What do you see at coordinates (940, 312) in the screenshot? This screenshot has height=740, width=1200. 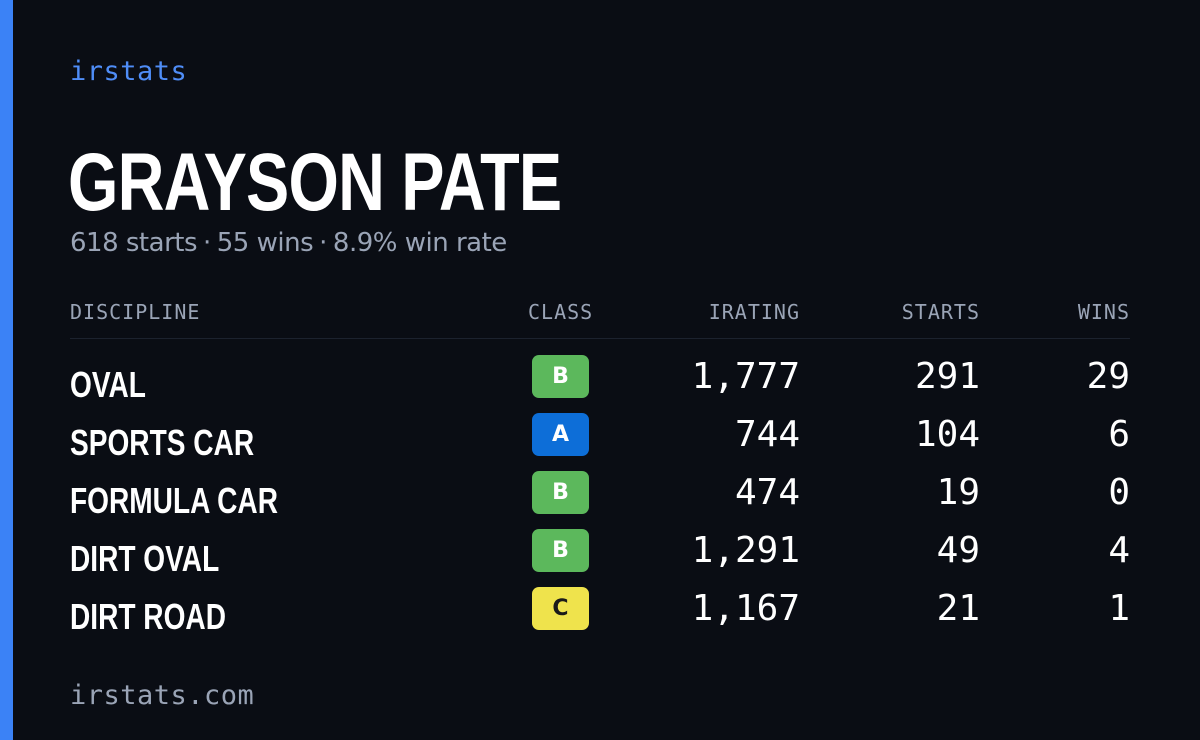 I see `column-header-starts: STARTS` at bounding box center [940, 312].